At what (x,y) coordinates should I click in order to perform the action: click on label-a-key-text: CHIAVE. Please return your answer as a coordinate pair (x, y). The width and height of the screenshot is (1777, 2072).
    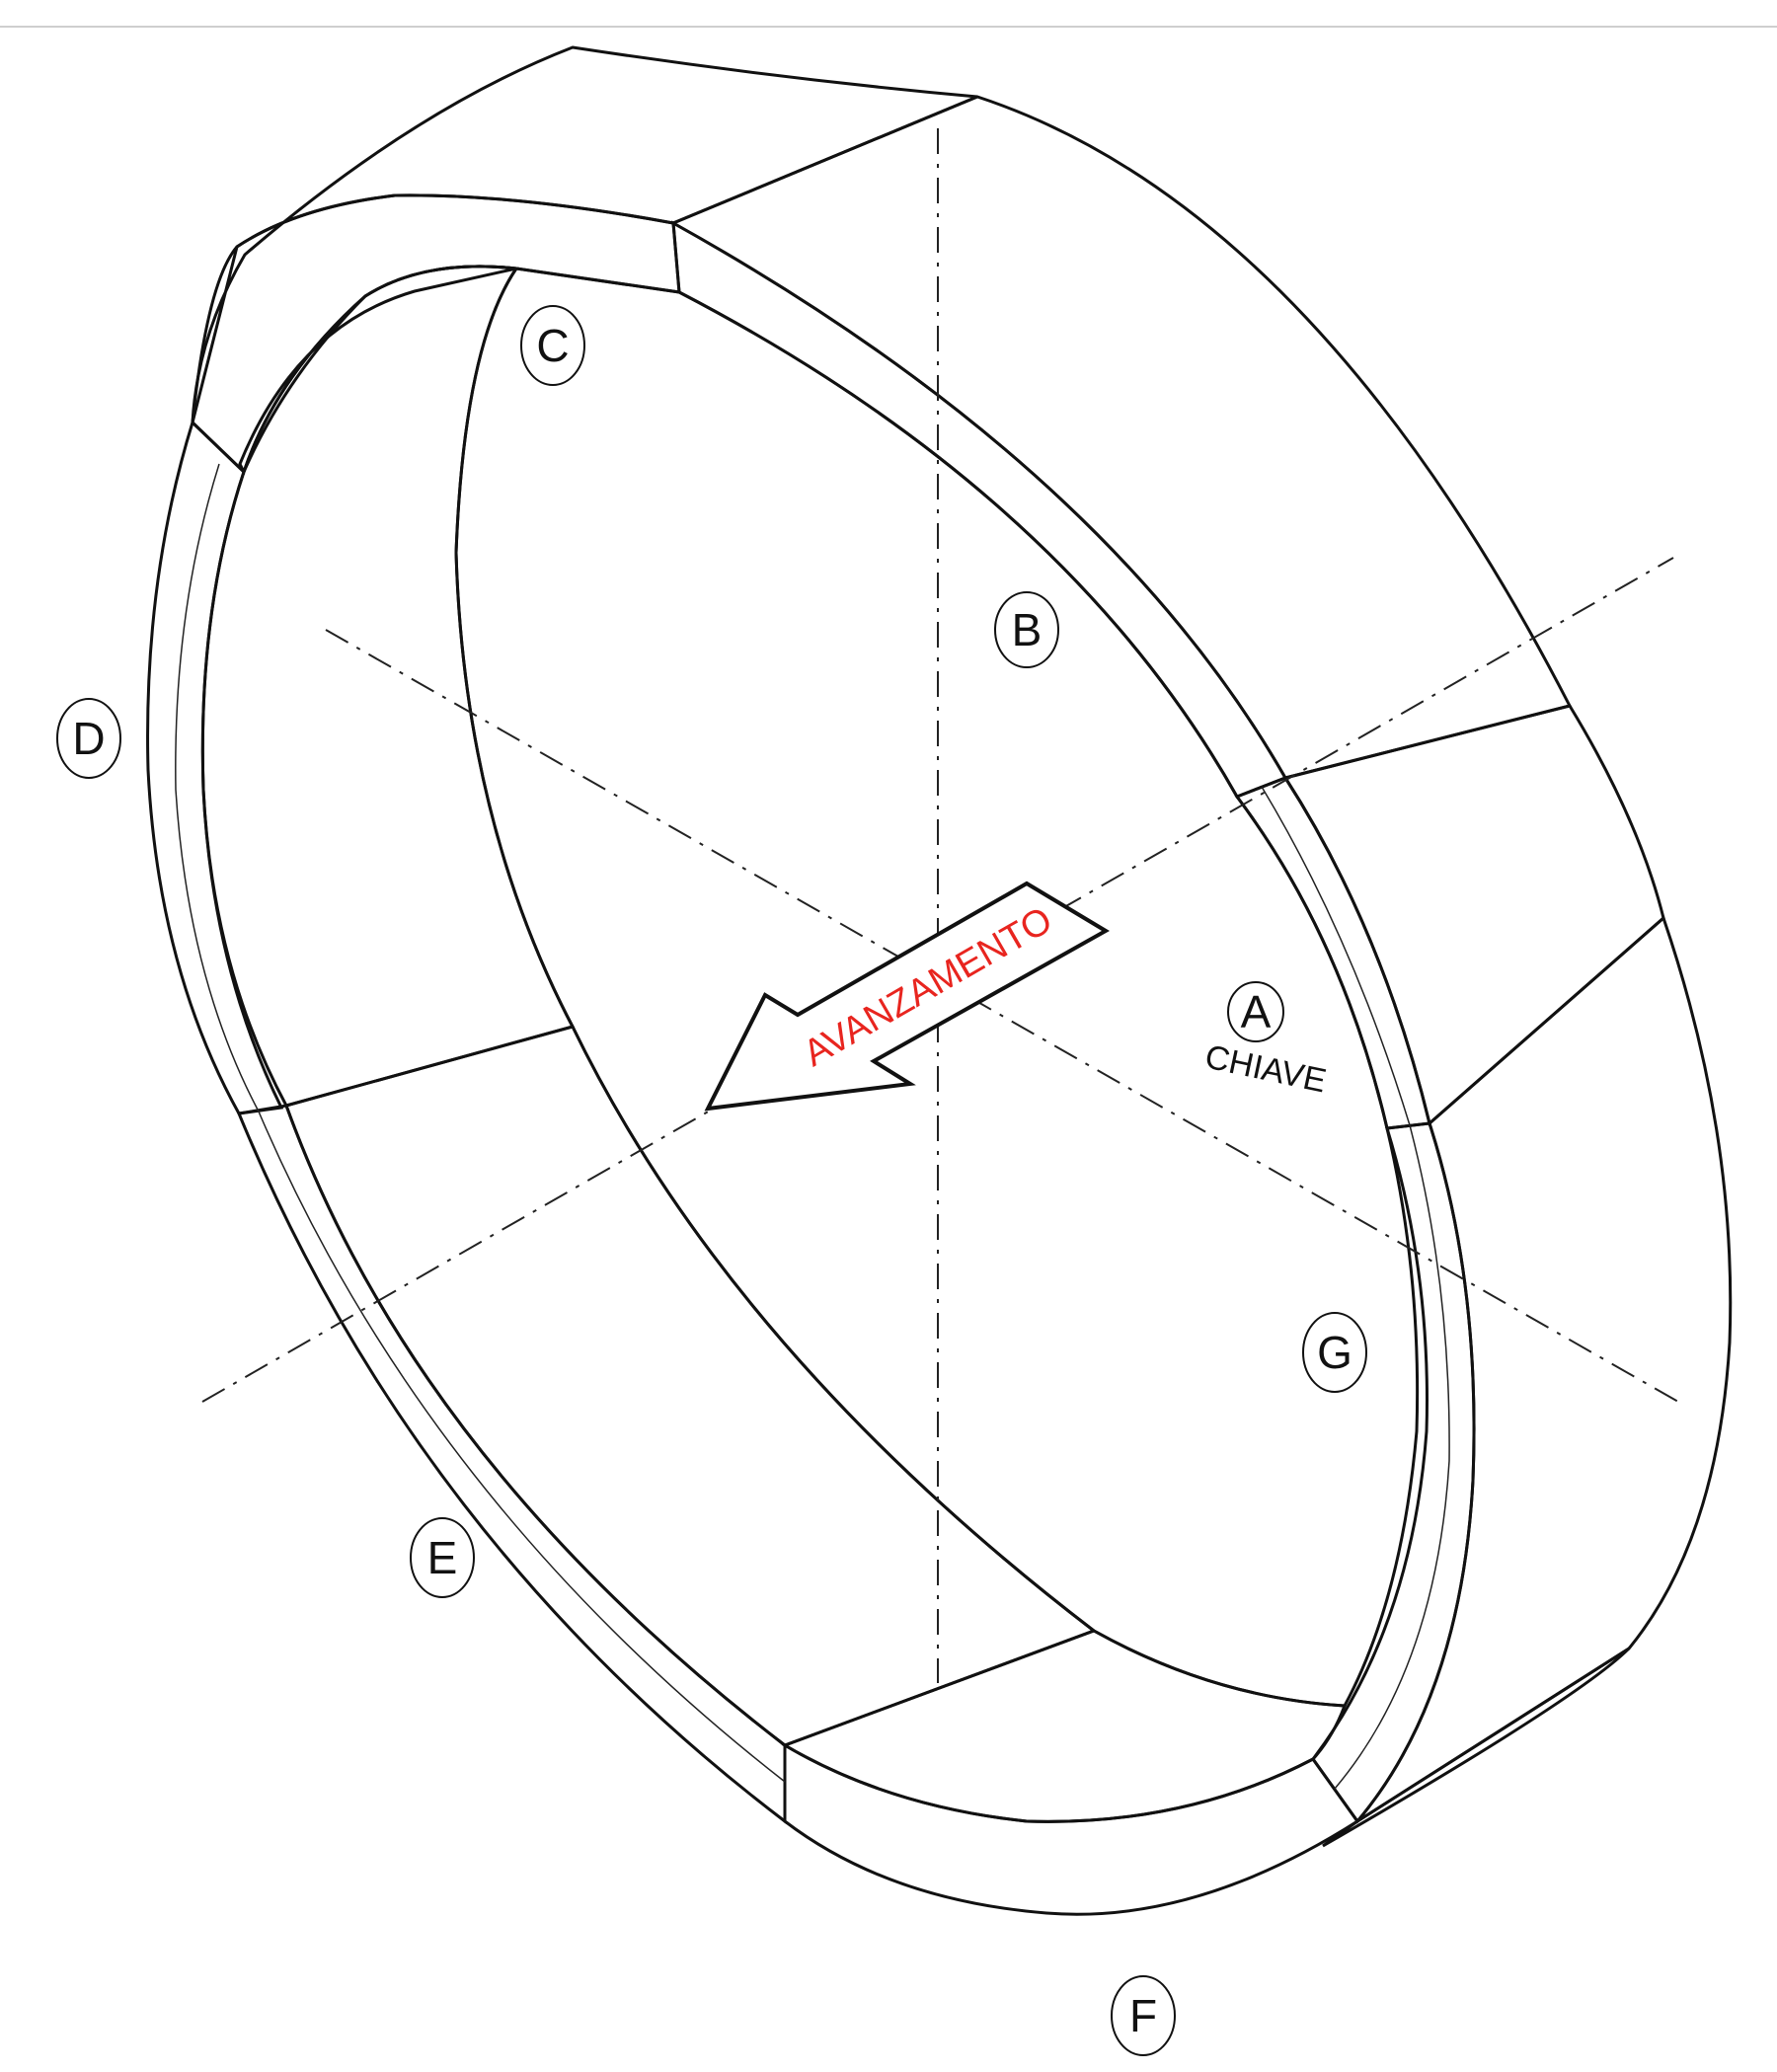
    Looking at the image, I should click on (1265, 1069).